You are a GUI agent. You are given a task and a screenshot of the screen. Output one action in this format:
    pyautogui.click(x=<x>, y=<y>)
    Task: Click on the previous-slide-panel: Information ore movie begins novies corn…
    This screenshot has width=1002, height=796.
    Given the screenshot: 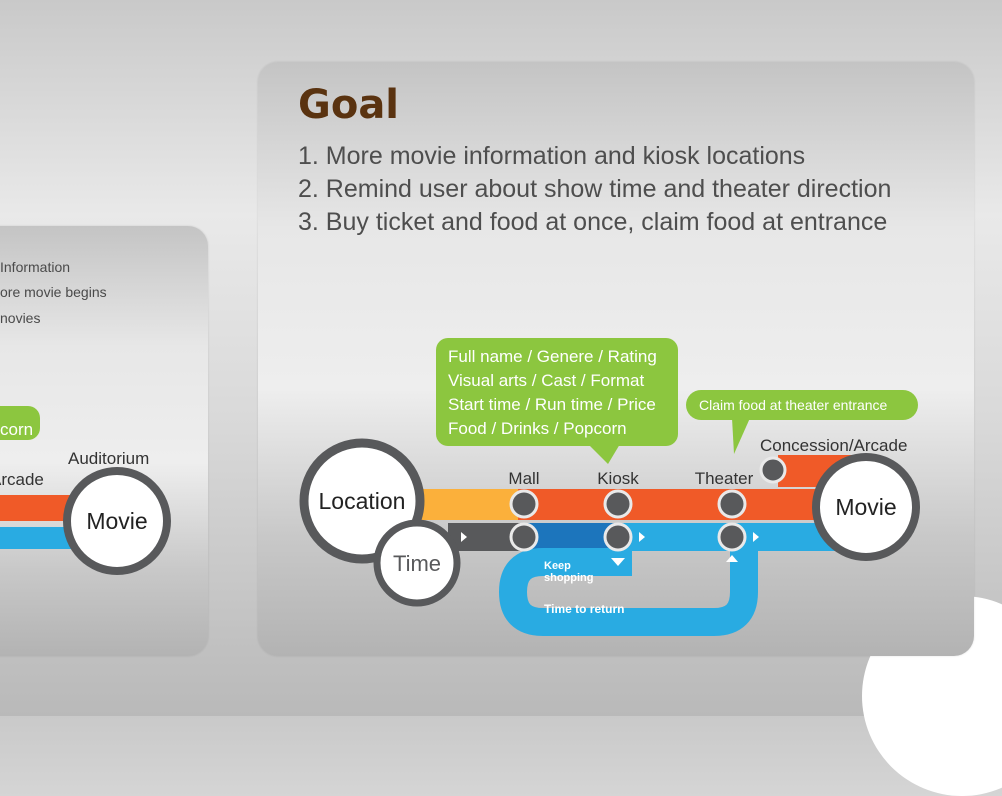 What is the action you would take?
    pyautogui.click(x=104, y=441)
    